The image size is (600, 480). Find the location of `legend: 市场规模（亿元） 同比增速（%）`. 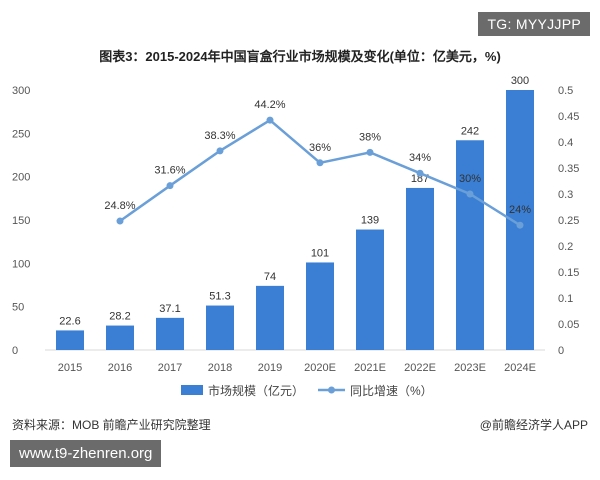

legend: 市场规模（亿元） 同比增速（%） is located at coordinates (307, 390).